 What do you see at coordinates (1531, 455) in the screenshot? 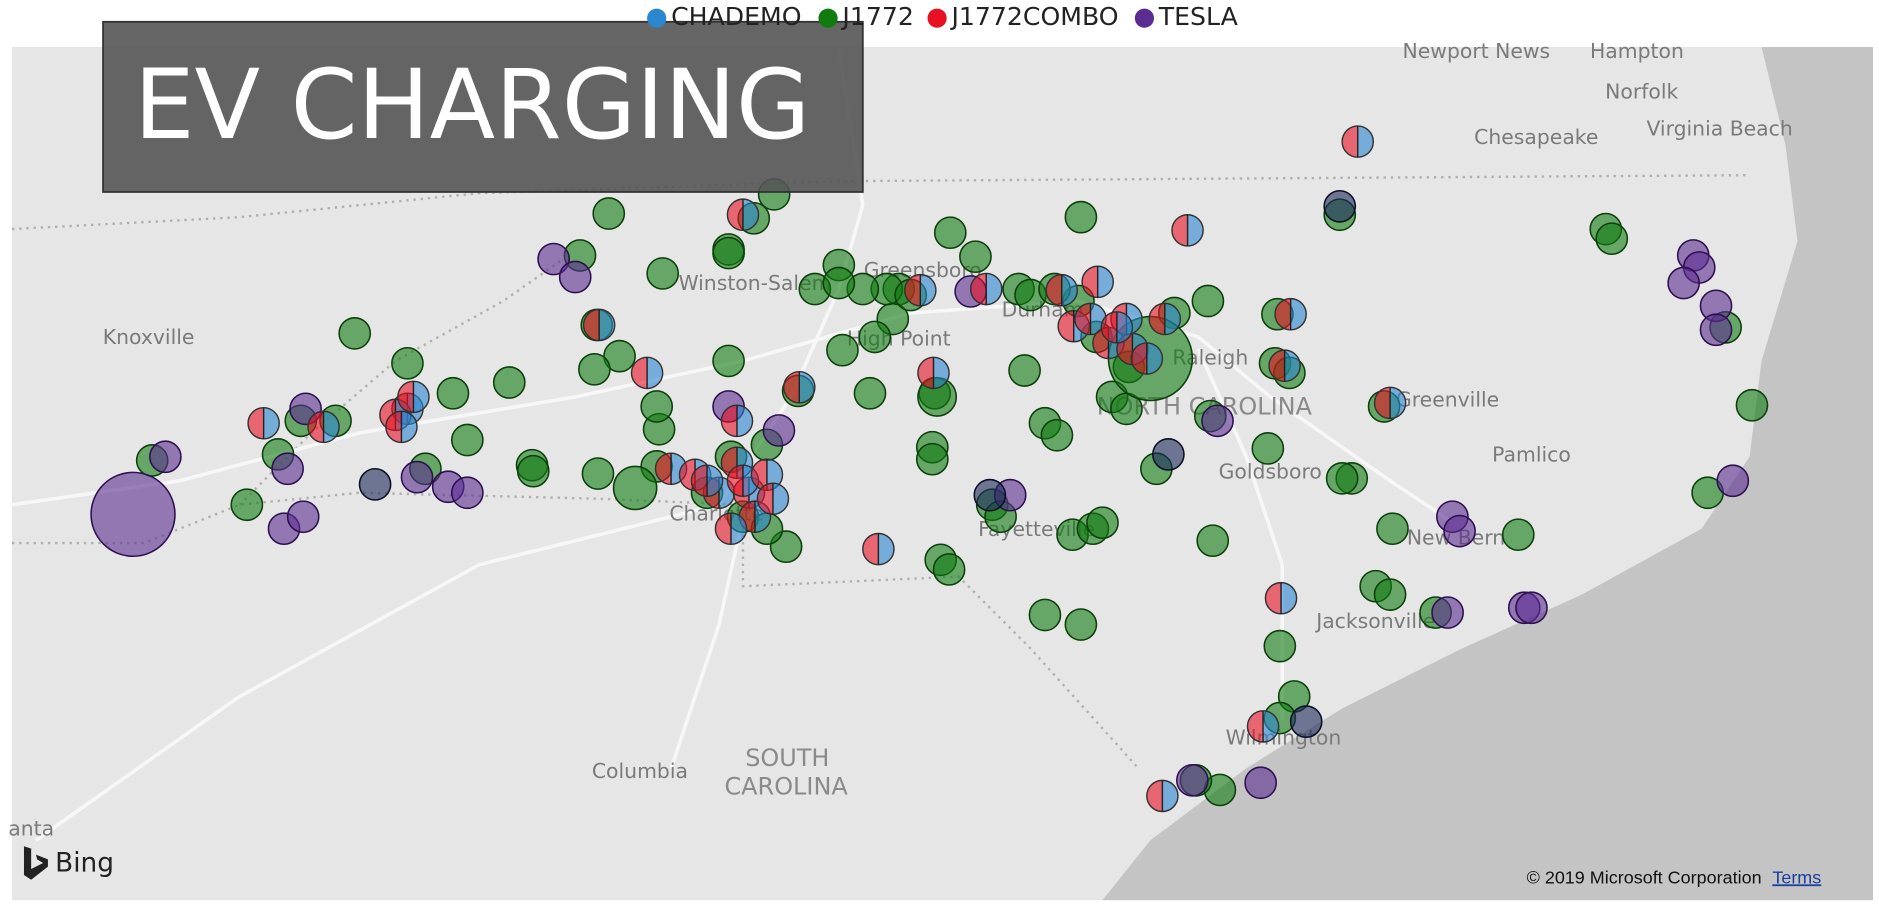
I see `place-label: Pamlico` at bounding box center [1531, 455].